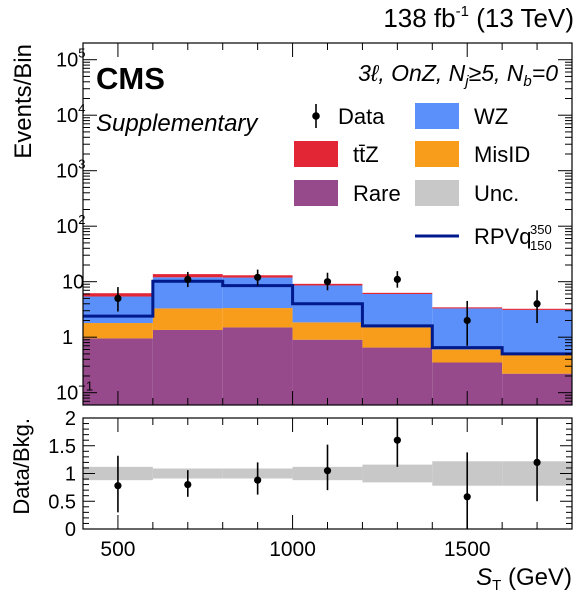 Image resolution: width=580 pixels, height=593 pixels. I want to click on ratio-y-tick-label: 0, so click(70, 530).